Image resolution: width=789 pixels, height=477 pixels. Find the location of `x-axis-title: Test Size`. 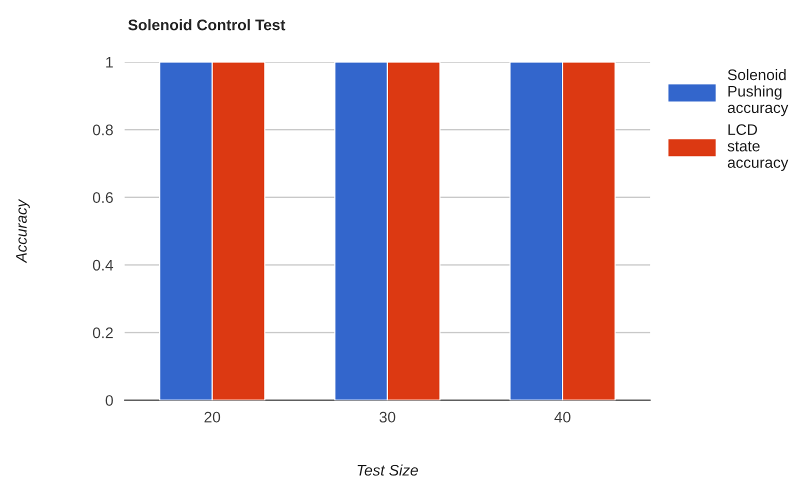

x-axis-title: Test Size is located at coordinates (388, 470).